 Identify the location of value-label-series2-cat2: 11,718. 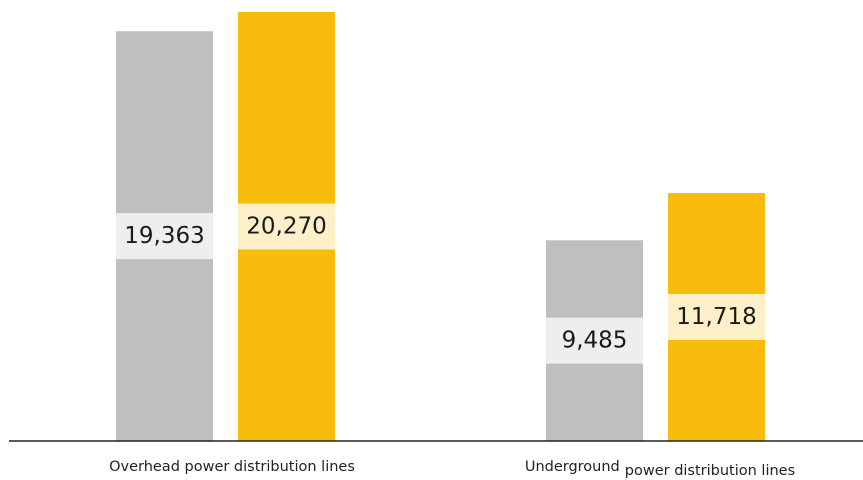
(716, 317).